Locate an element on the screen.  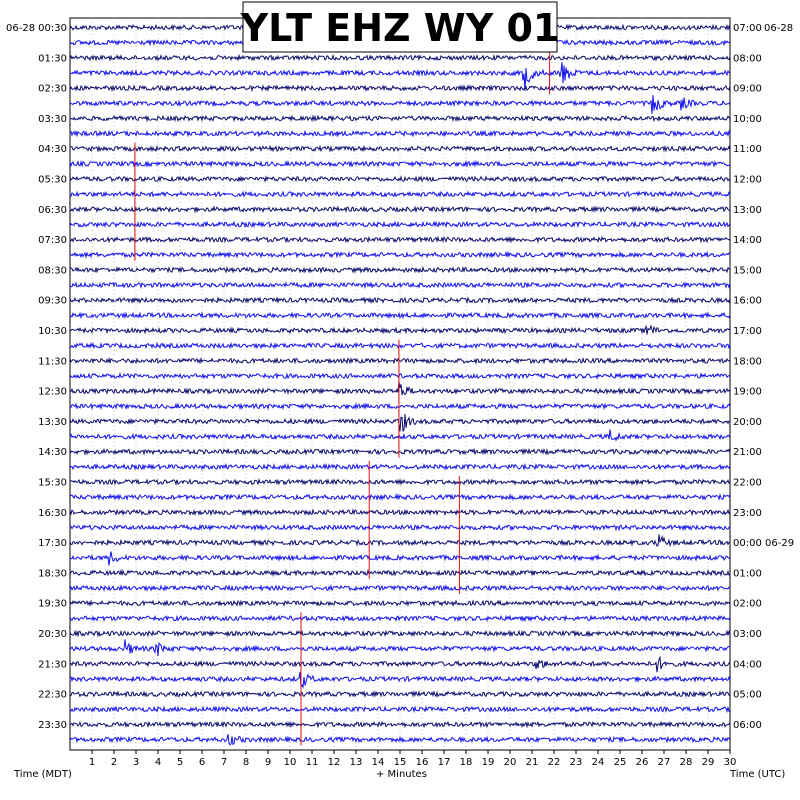
left-time-label: 15:30 is located at coordinates (52, 483).